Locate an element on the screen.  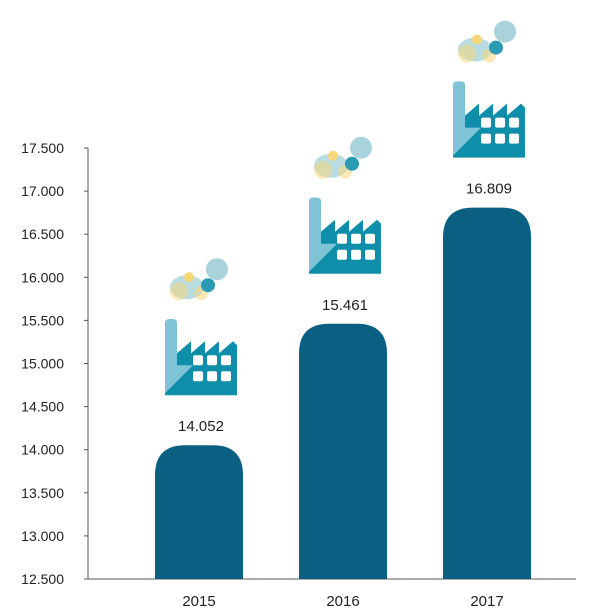
category-labels: 2015 2016 2017 is located at coordinates (342, 601).